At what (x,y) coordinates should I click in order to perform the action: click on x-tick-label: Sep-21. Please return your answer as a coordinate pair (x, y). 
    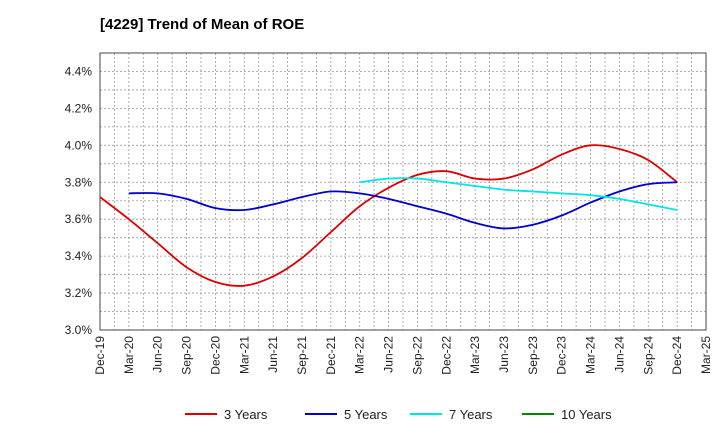
    Looking at the image, I should click on (302, 355).